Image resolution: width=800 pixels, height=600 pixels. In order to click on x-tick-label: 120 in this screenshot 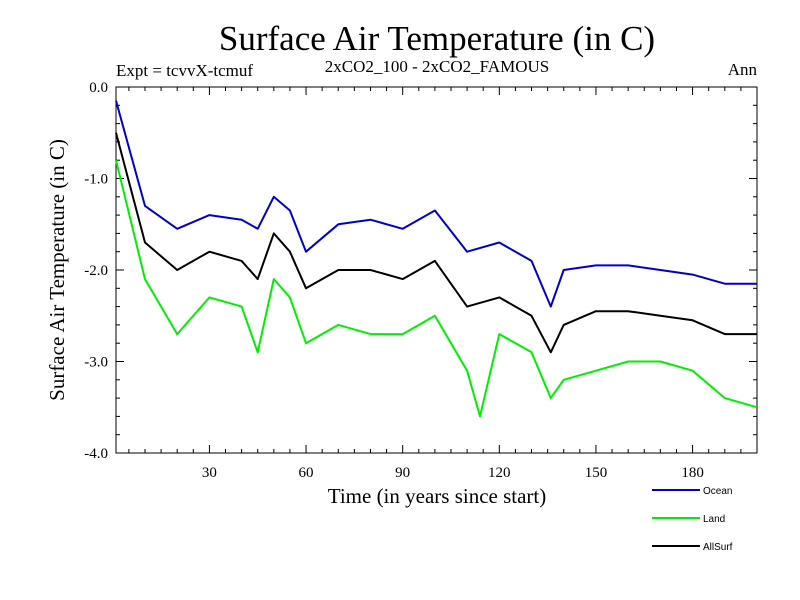, I will do `click(499, 473)`.